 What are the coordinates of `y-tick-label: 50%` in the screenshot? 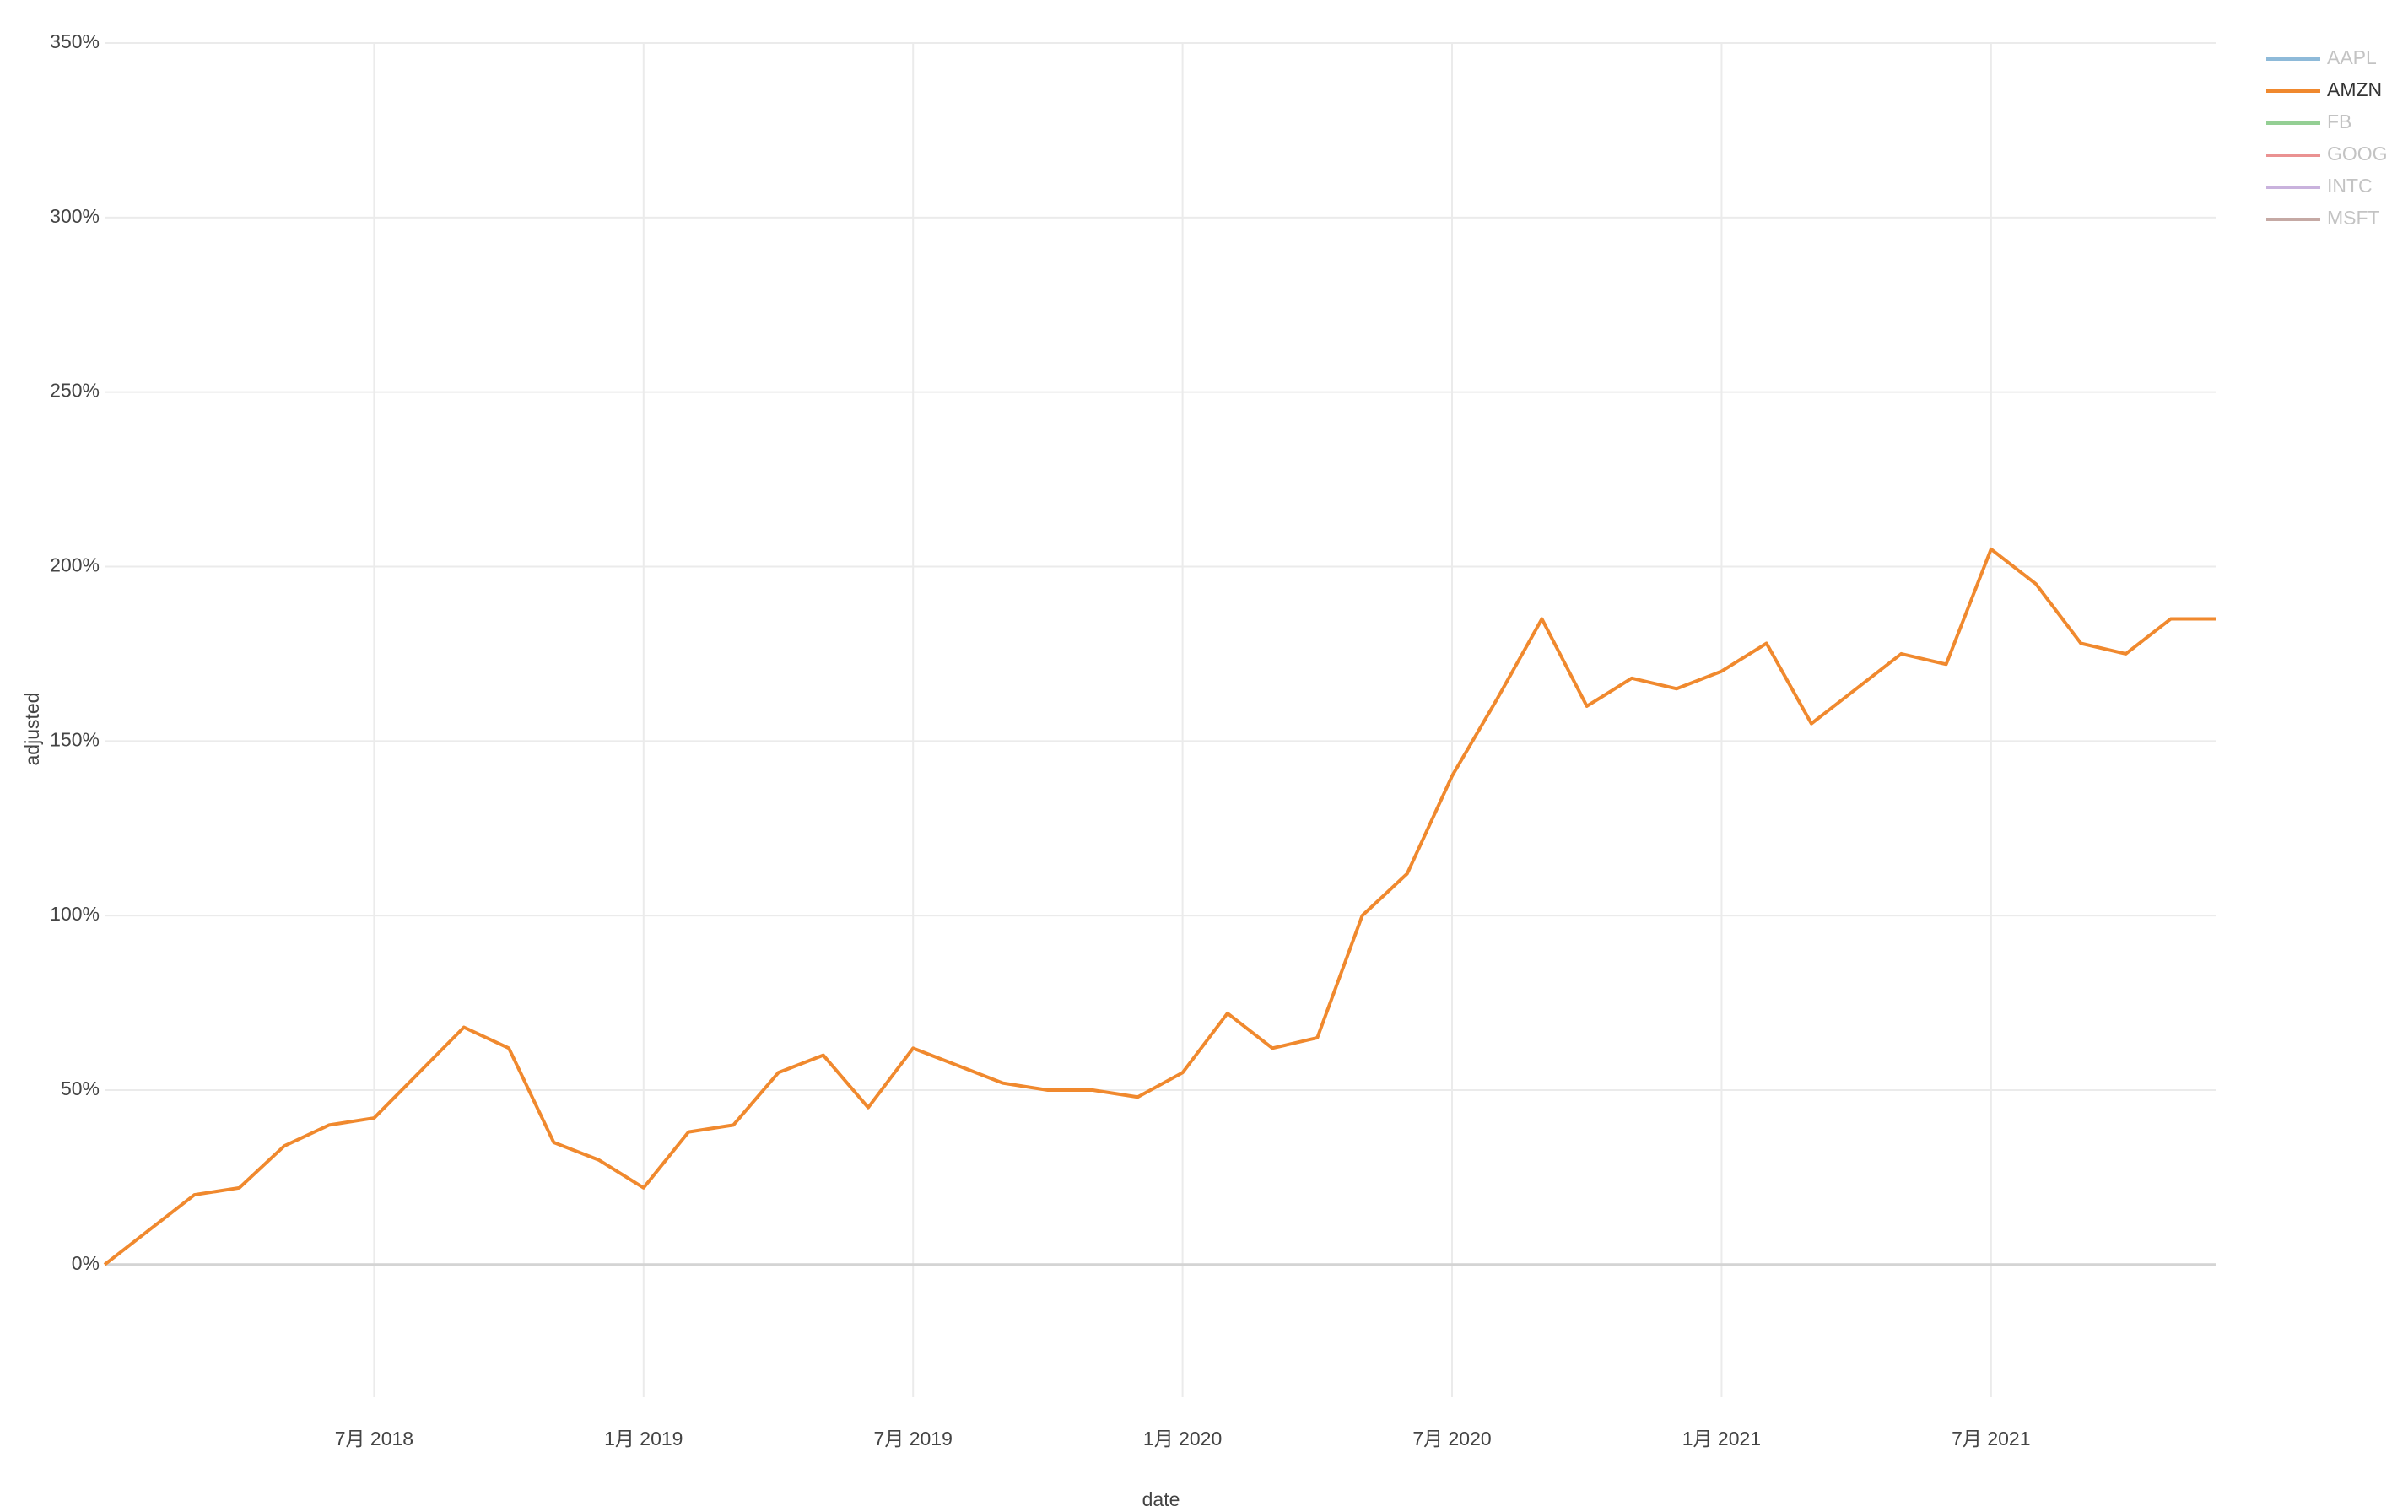 It's located at (81, 1088).